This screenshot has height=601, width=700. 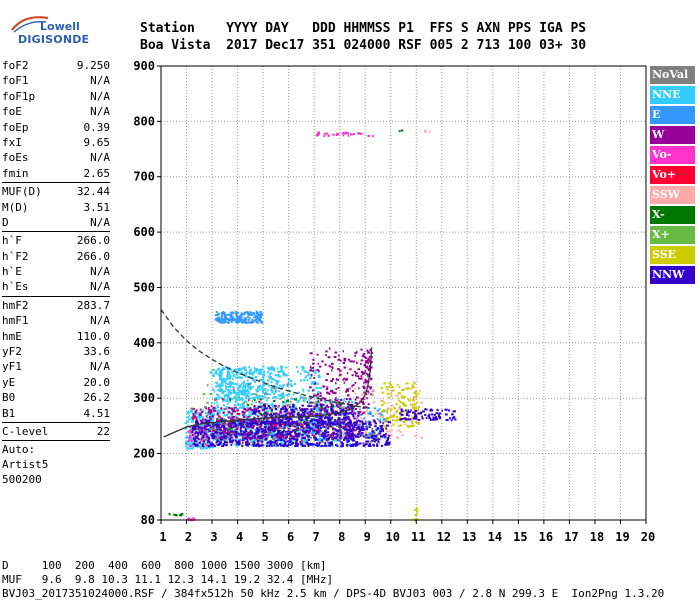 What do you see at coordinates (546, 537) in the screenshot?
I see `x-tick-label: 16` at bounding box center [546, 537].